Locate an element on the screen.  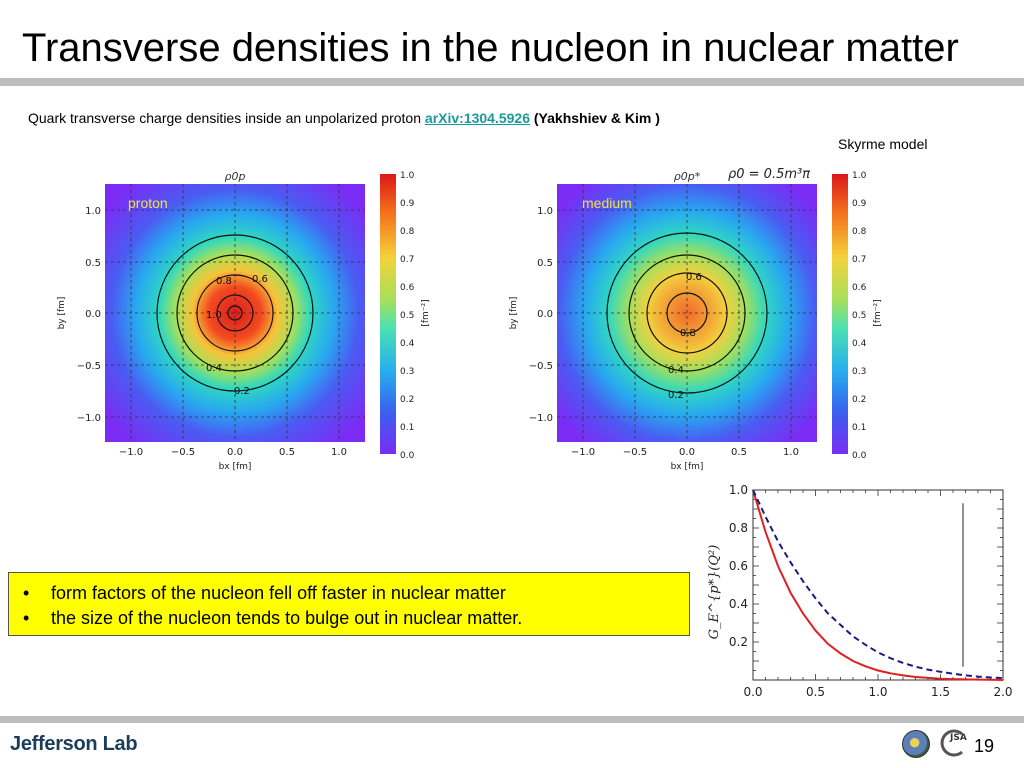
plot-frame is located at coordinates (878, 585).